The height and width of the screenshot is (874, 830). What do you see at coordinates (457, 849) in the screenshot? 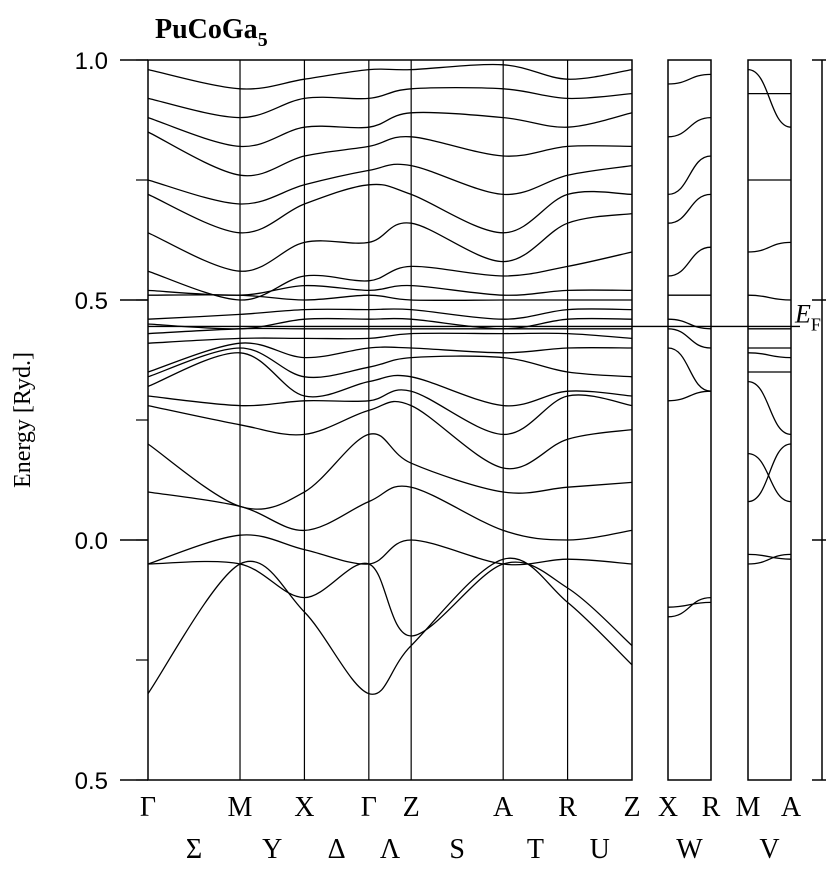
I see `path-segment-label: S` at bounding box center [457, 849].